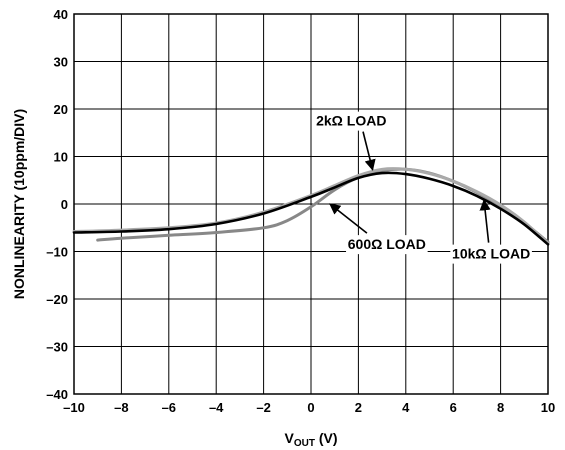  I want to click on x-axis-label-sub: OUT, so click(304, 443).